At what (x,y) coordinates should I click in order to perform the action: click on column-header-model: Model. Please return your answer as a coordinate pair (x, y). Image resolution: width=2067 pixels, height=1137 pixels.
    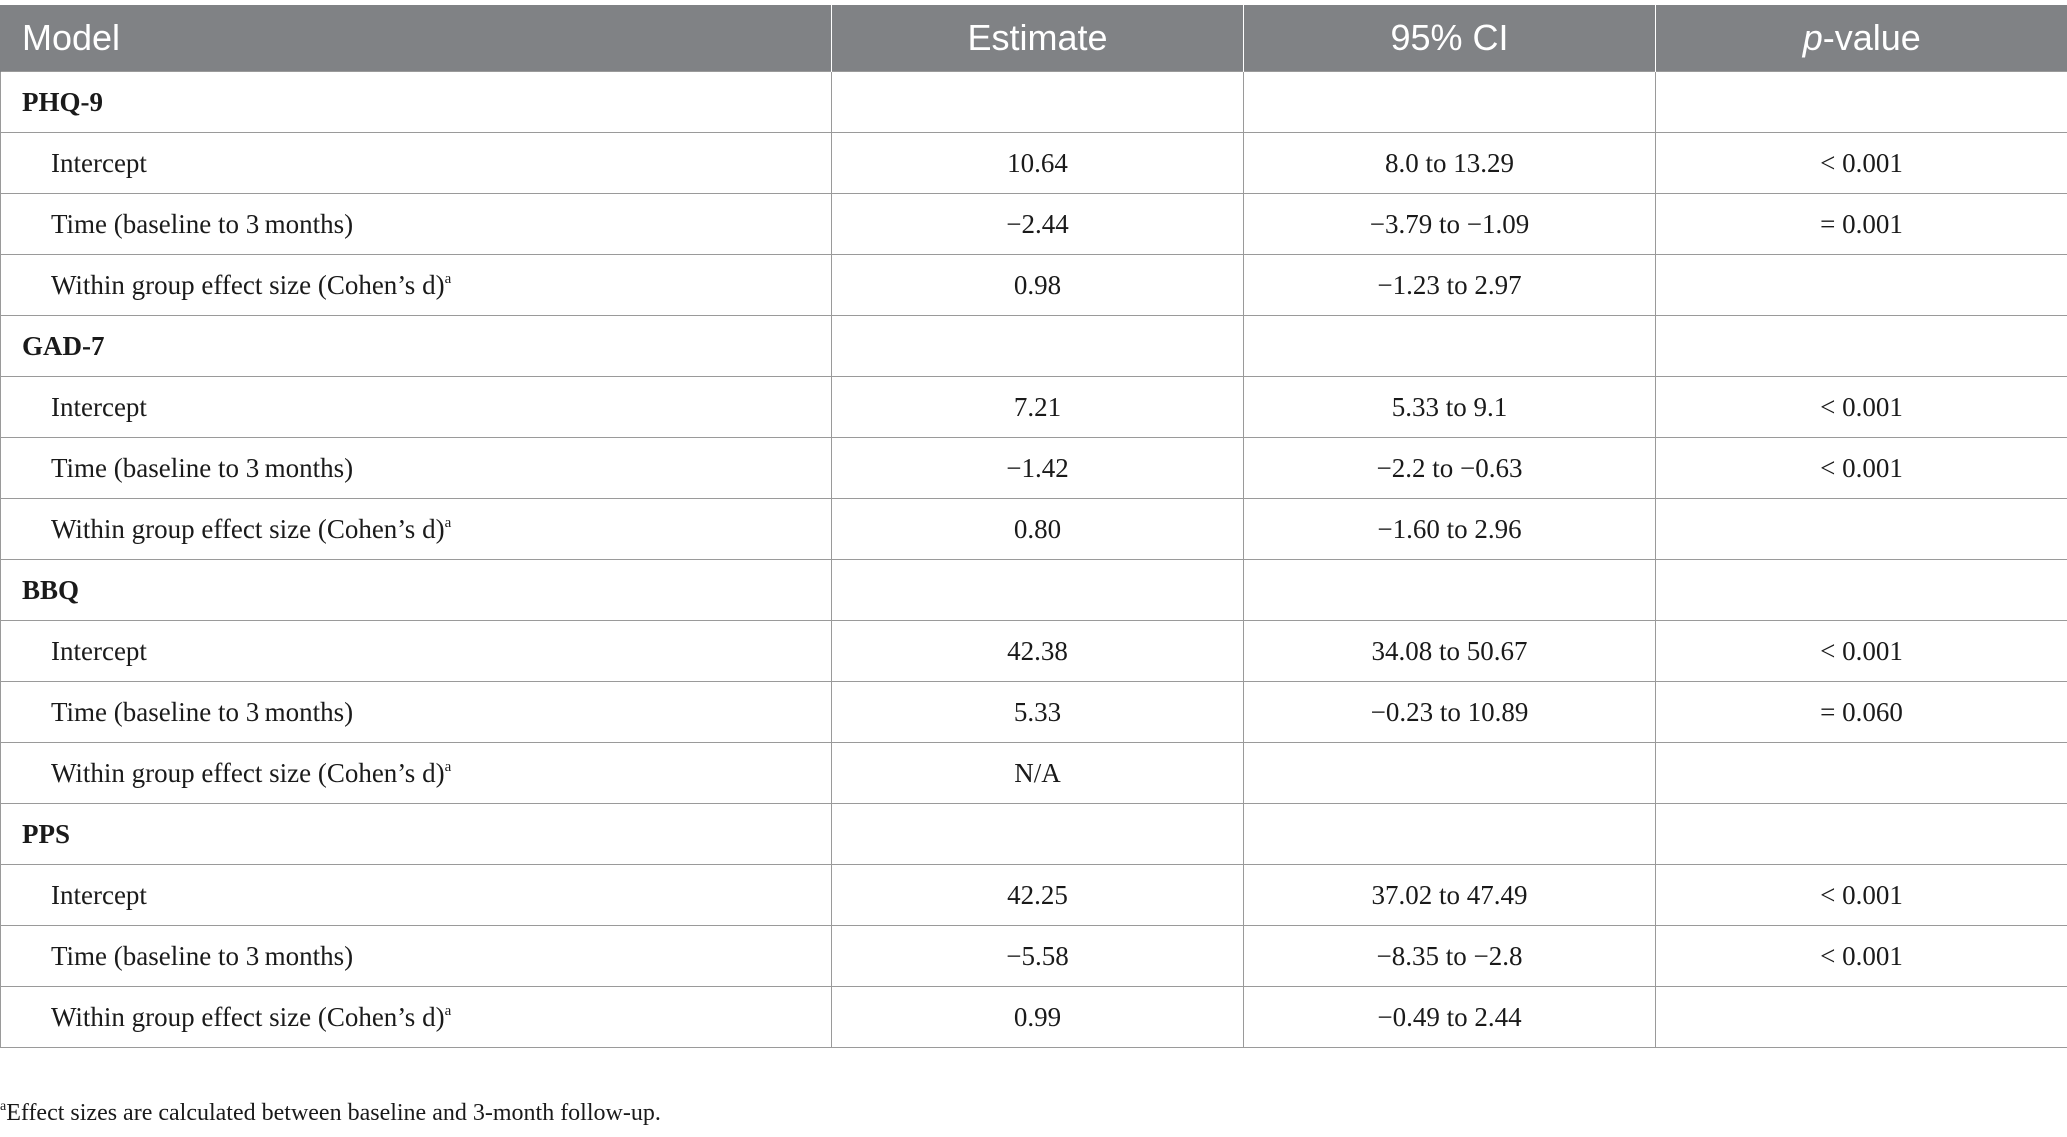
    Looking at the image, I should click on (416, 38).